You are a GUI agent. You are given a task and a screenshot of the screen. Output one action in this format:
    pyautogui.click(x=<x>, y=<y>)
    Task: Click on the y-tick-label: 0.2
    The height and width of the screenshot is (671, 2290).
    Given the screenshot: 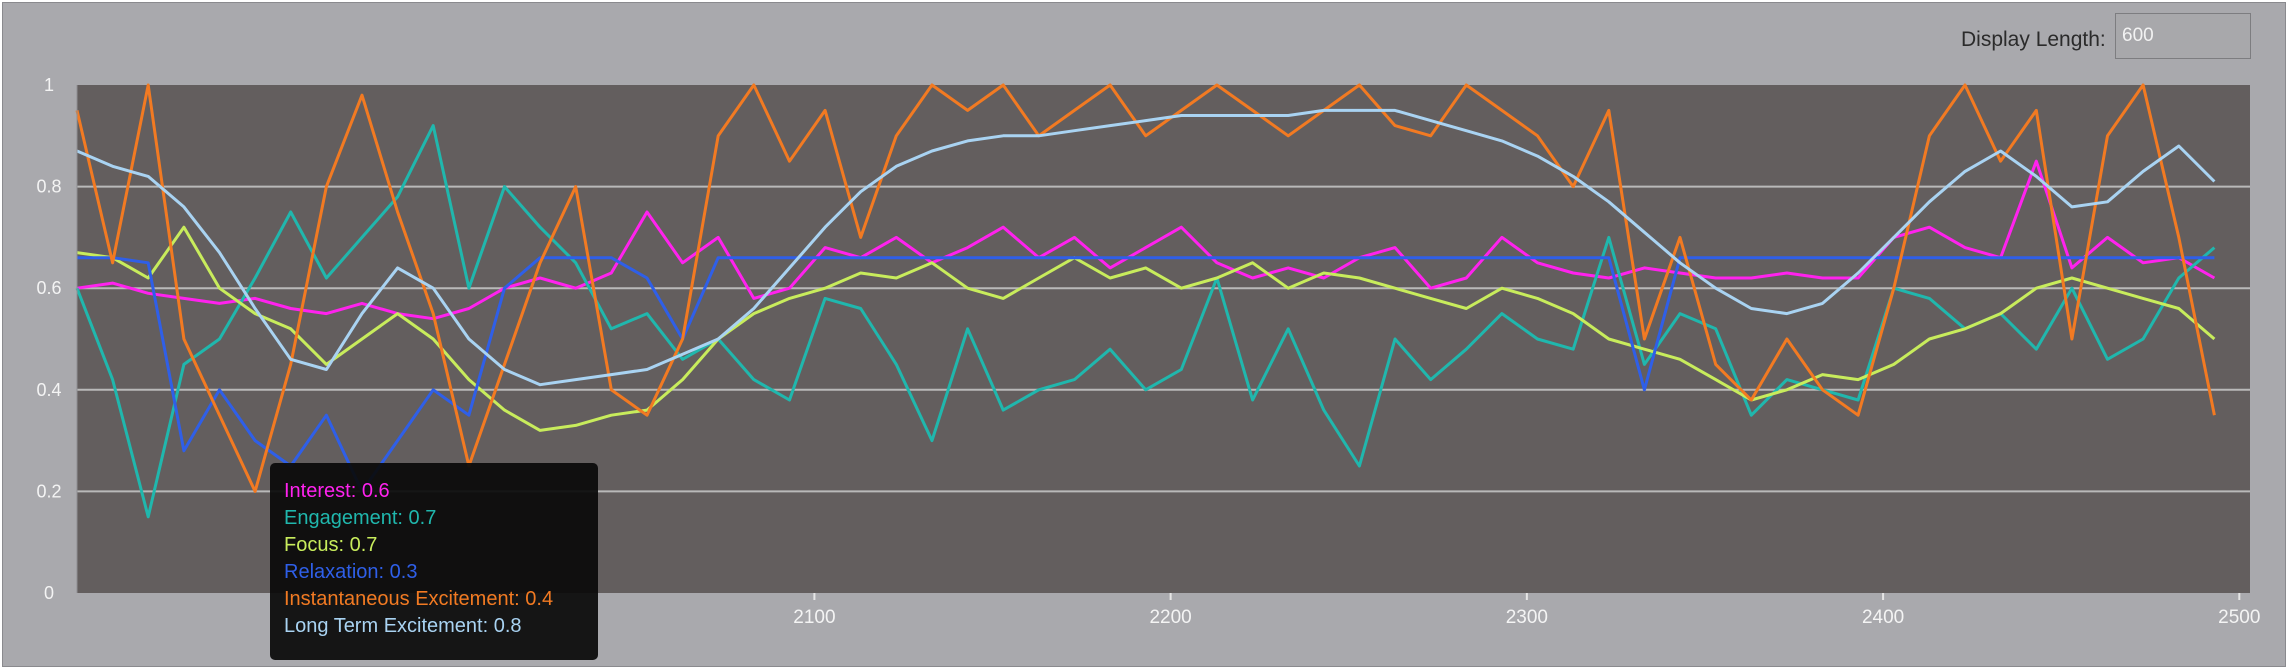 What is the action you would take?
    pyautogui.click(x=48, y=491)
    